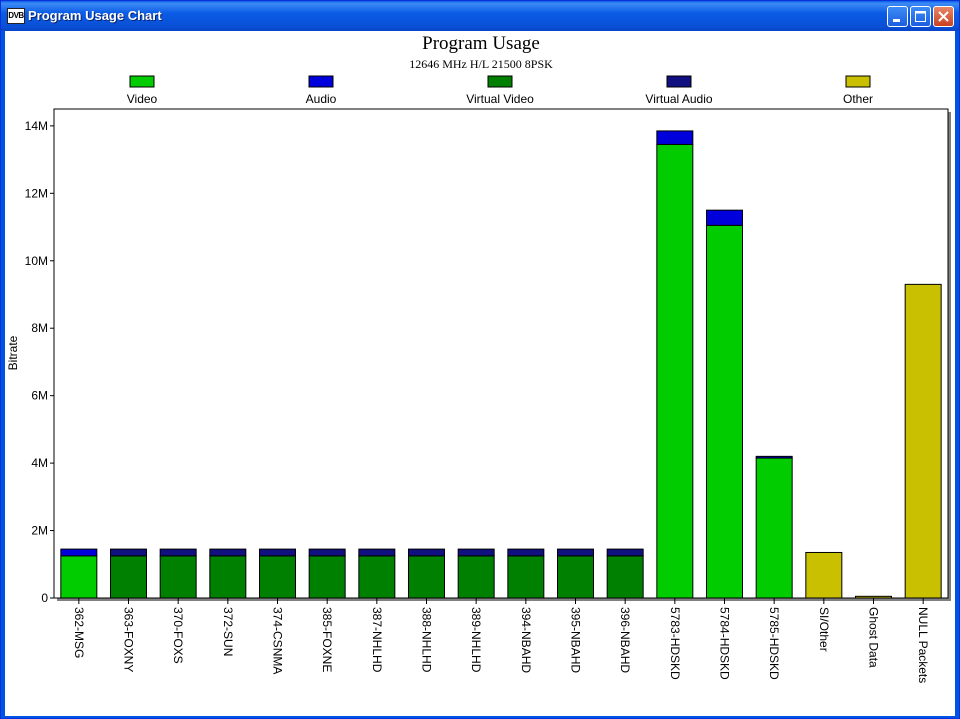  Describe the element at coordinates (476, 577) in the screenshot. I see `bar-389-nhlhd-virtual-video` at that location.